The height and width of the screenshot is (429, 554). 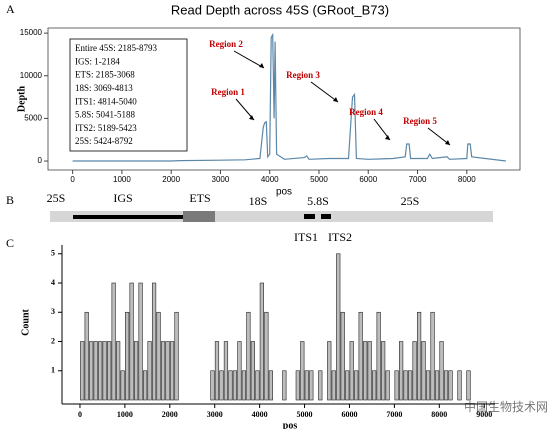 What do you see at coordinates (106, 101) in the screenshot?
I see `info-line: ITS1: 4814-5040` at bounding box center [106, 101].